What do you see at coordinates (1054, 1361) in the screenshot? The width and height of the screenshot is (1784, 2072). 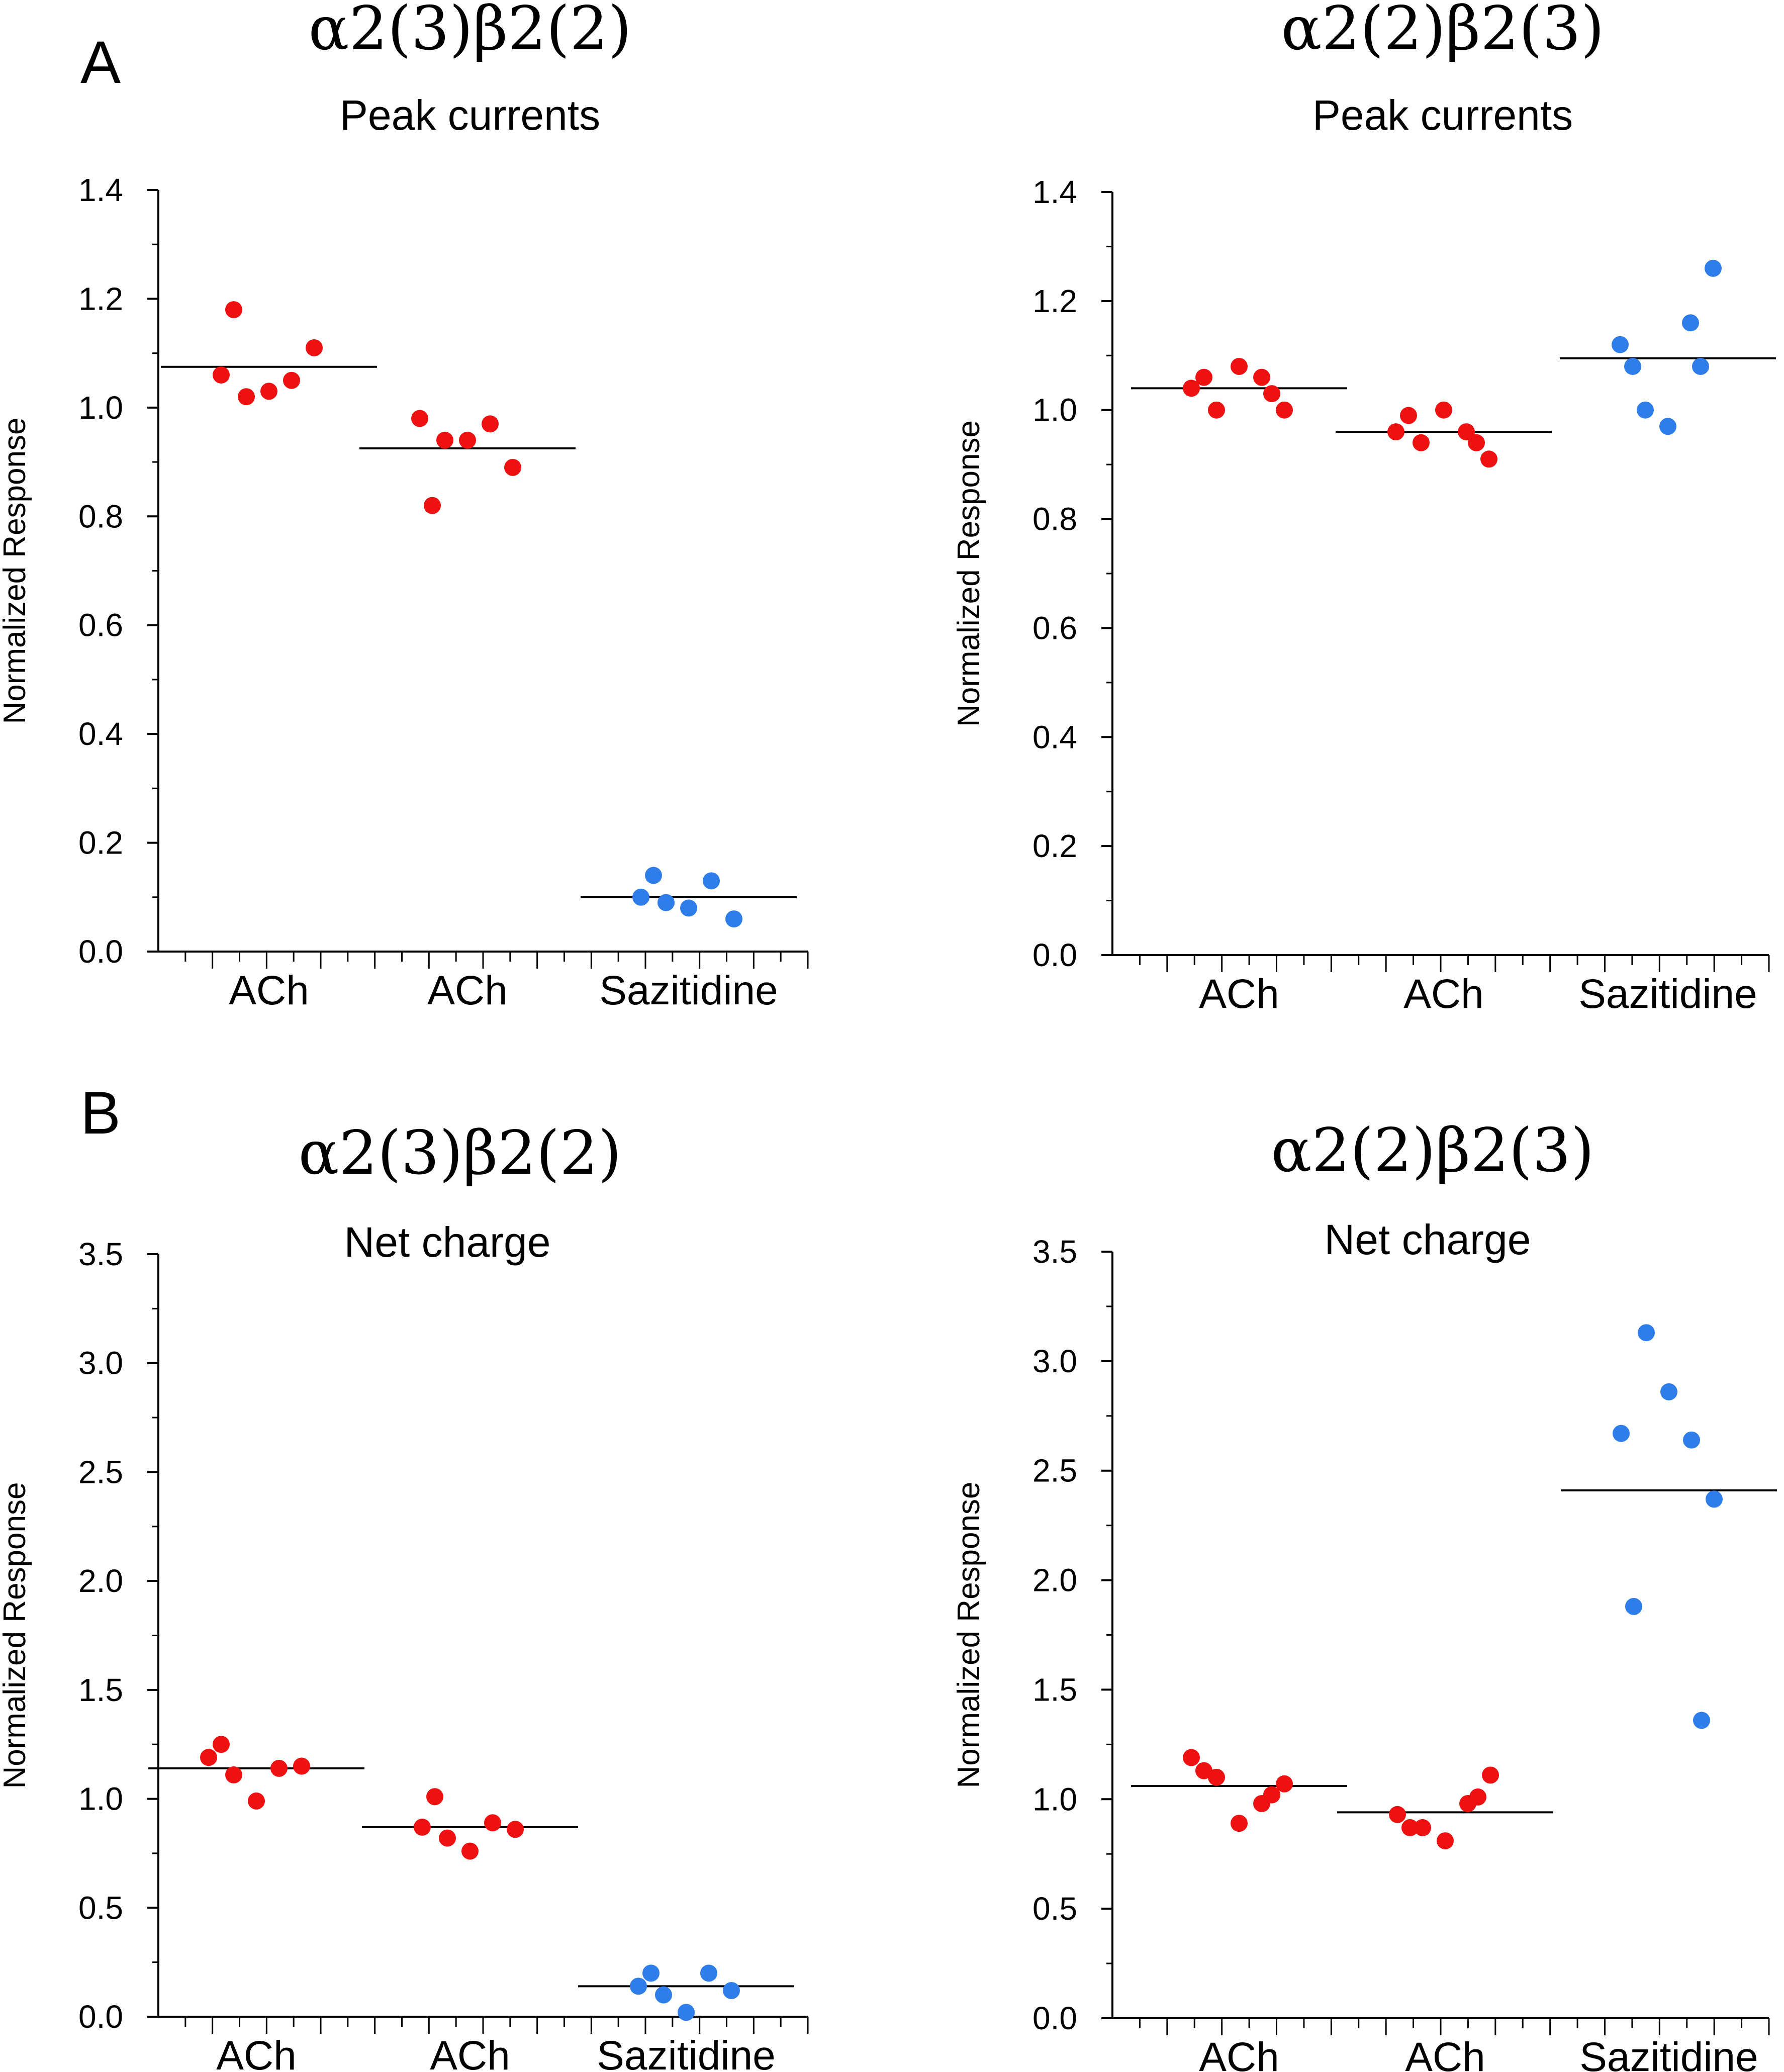 I see `y-tick-label: 3.0` at bounding box center [1054, 1361].